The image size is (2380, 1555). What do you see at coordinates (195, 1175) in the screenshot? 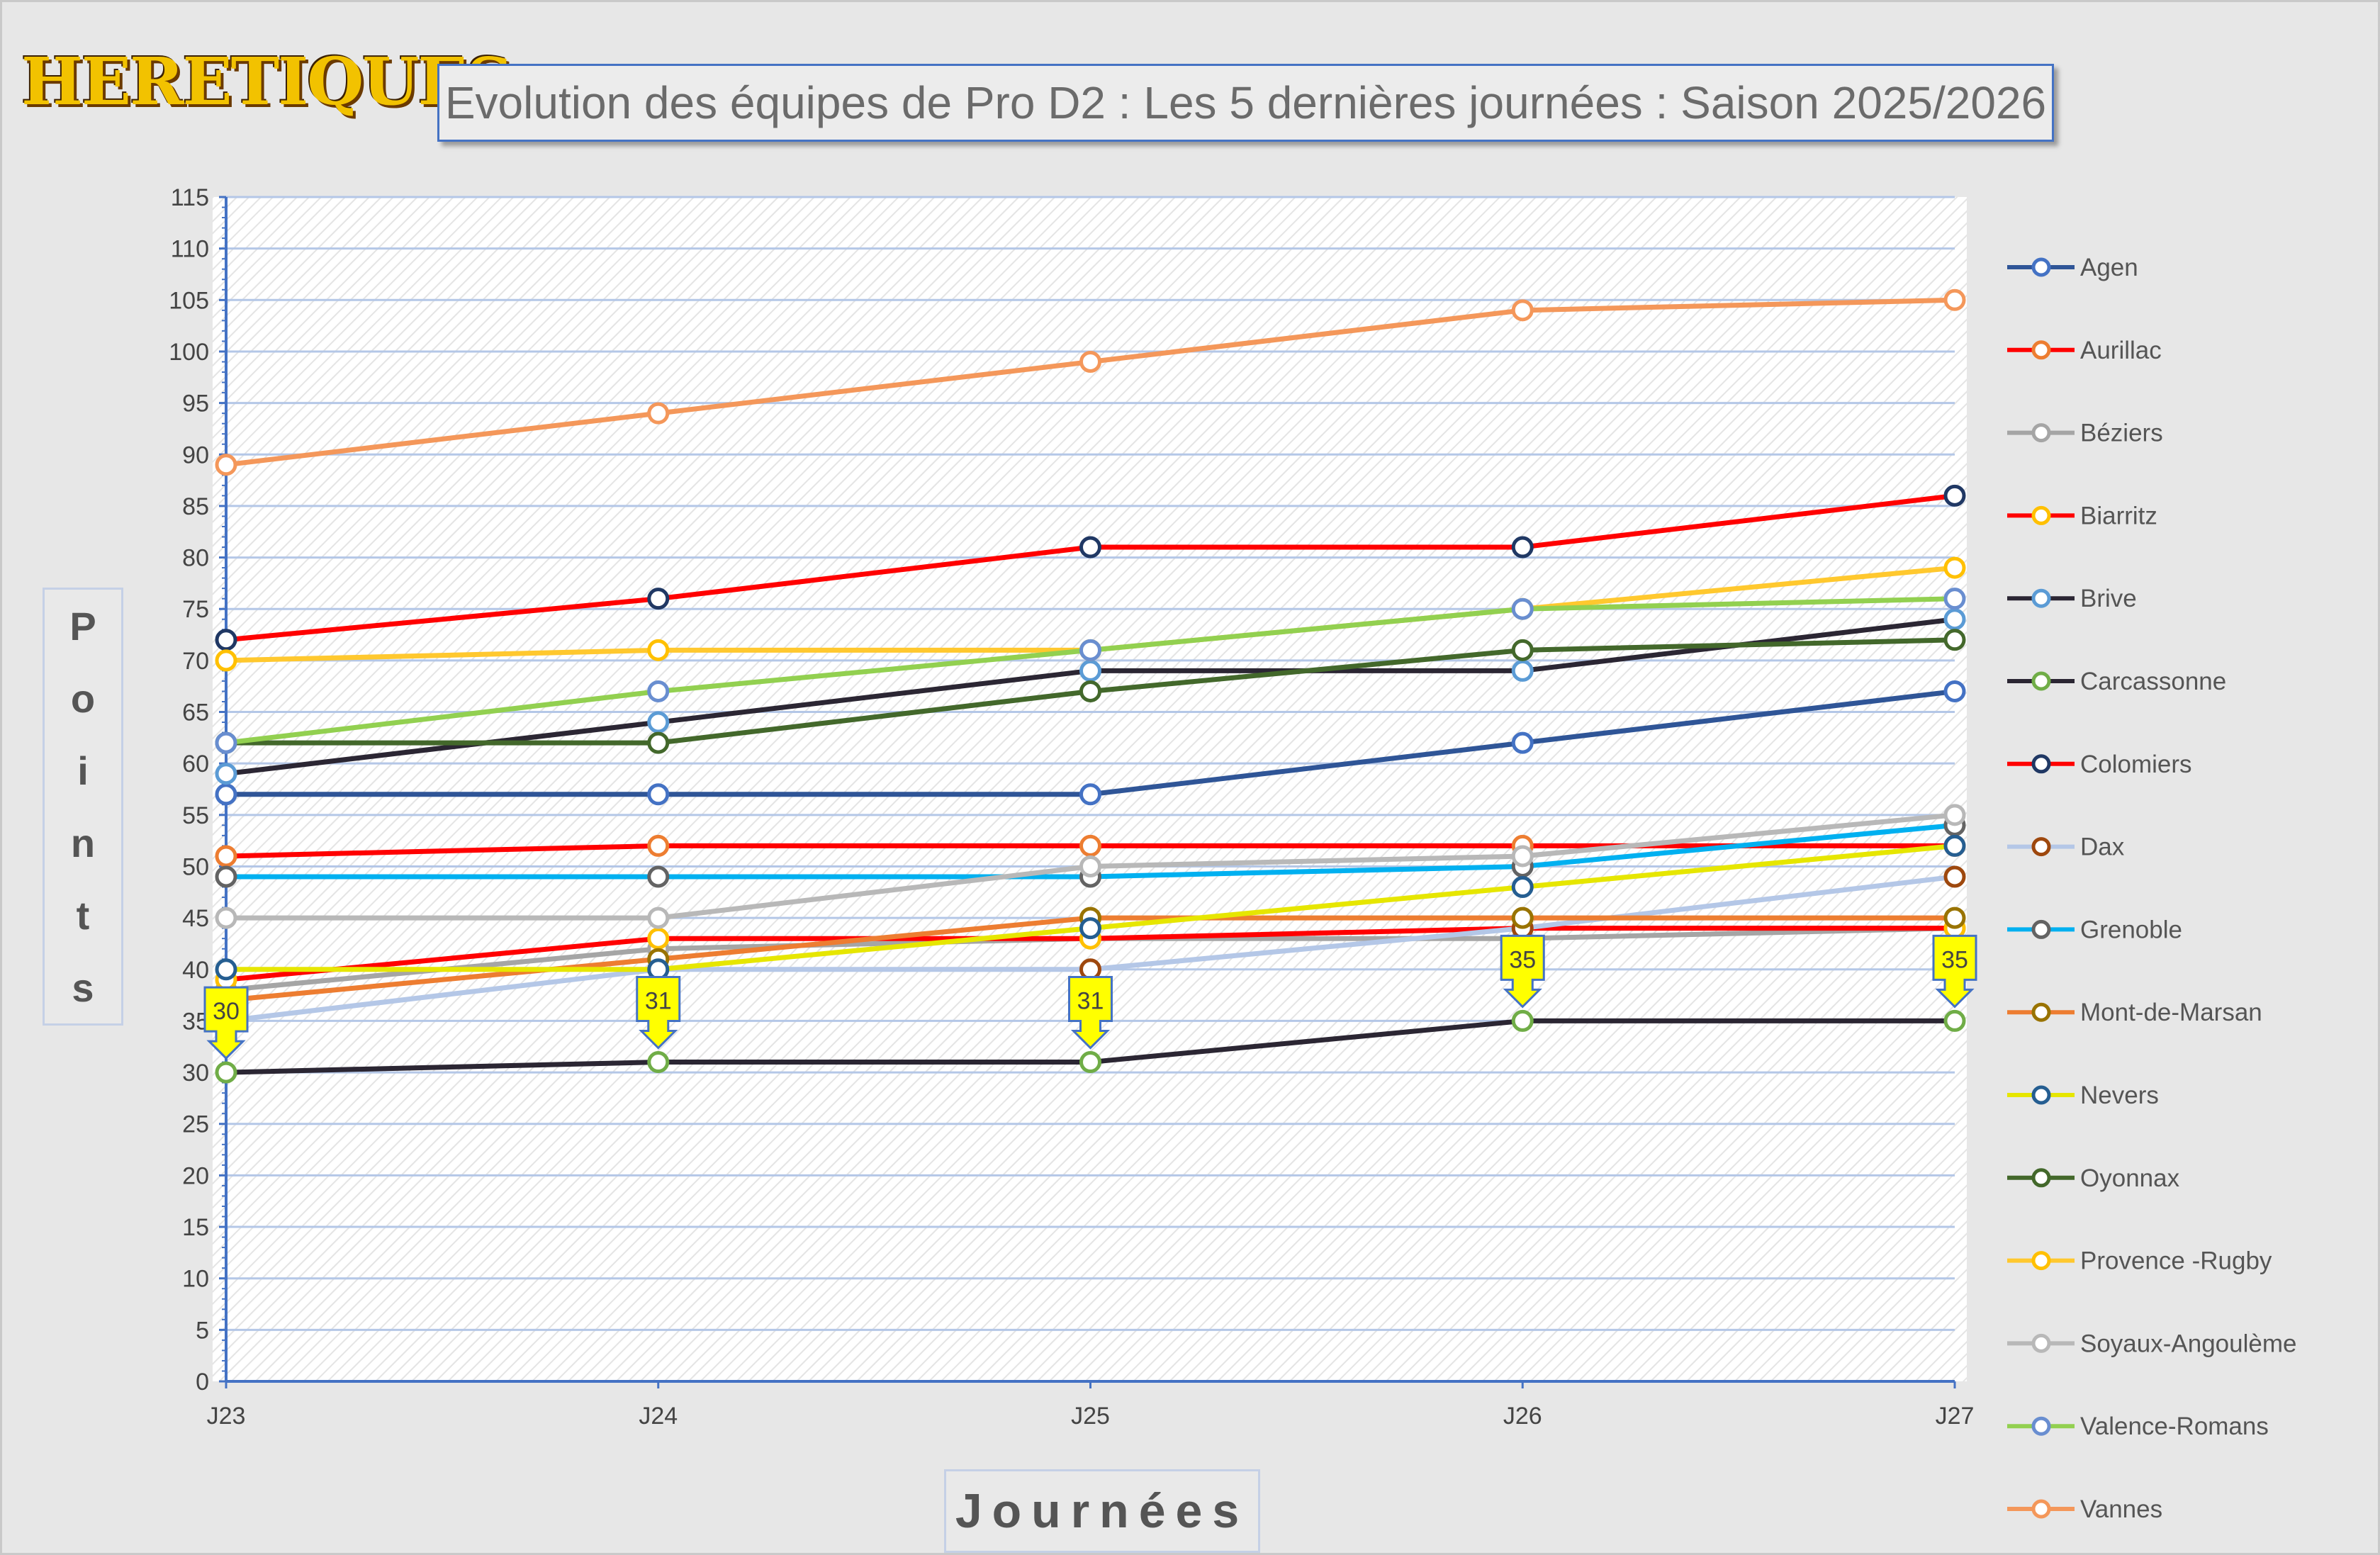
I see `y-tick-label: 20` at bounding box center [195, 1175].